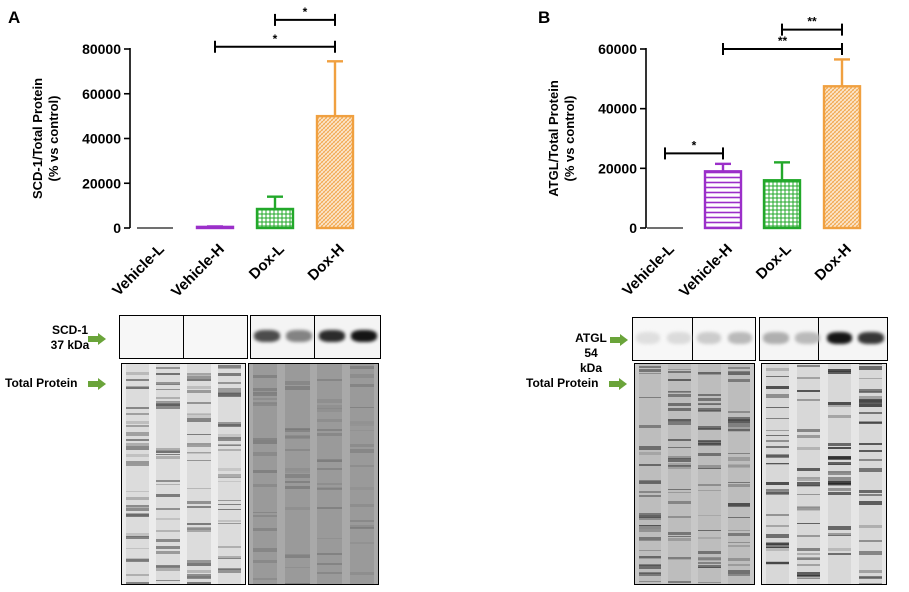 Image resolution: width=909 pixels, height=592 pixels. What do you see at coordinates (305, 12) in the screenshot?
I see `significance-label: *` at bounding box center [305, 12].